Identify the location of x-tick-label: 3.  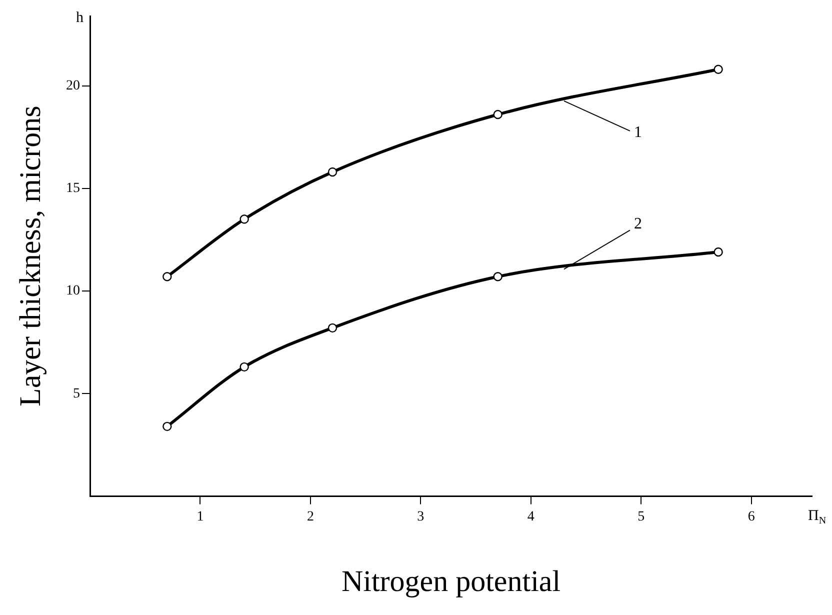
(420, 516).